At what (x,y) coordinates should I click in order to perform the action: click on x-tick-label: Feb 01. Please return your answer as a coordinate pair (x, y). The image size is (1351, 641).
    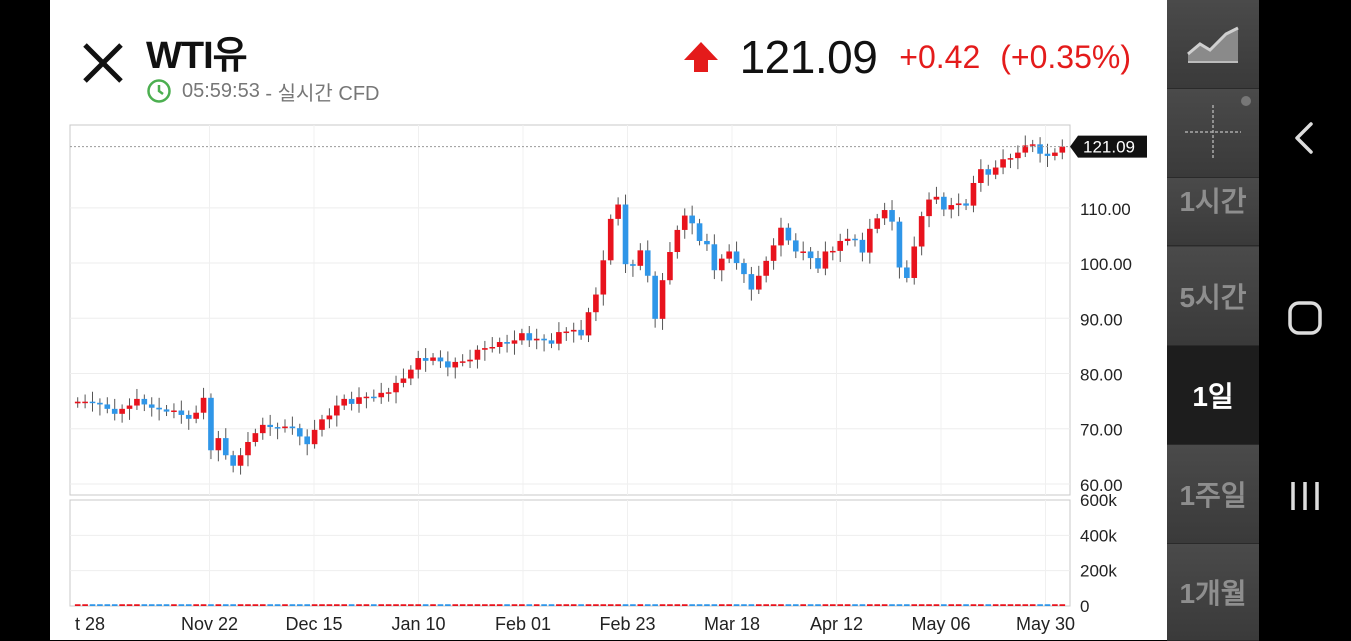
    Looking at the image, I should click on (523, 624).